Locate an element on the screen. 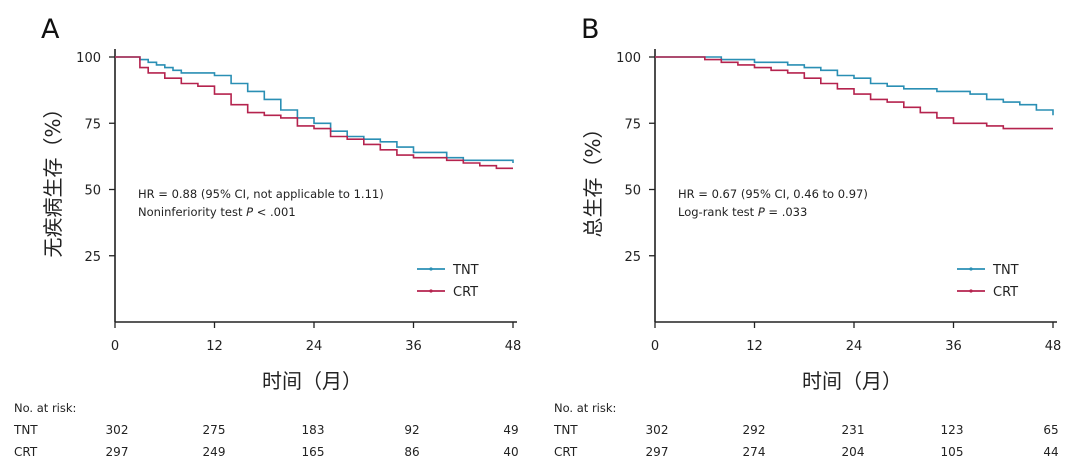 The image size is (1080, 472). risk-count: 65 is located at coordinates (1050, 430).